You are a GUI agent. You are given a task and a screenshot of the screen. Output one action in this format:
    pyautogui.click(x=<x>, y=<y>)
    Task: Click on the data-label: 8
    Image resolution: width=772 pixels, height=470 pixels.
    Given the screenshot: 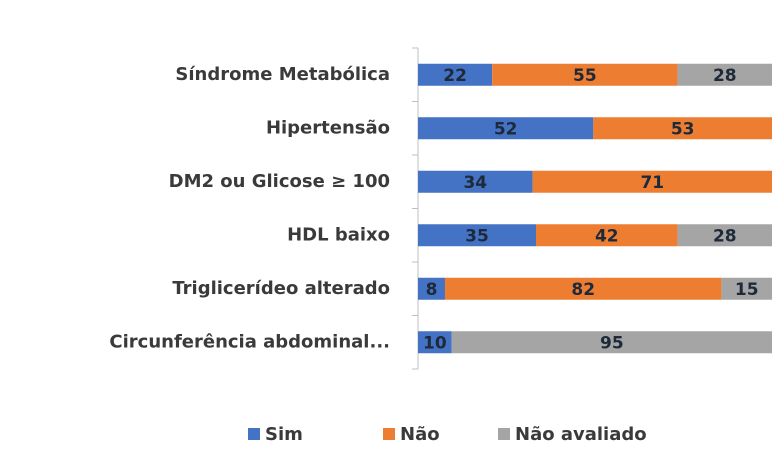 What is the action you would take?
    pyautogui.click(x=432, y=290)
    